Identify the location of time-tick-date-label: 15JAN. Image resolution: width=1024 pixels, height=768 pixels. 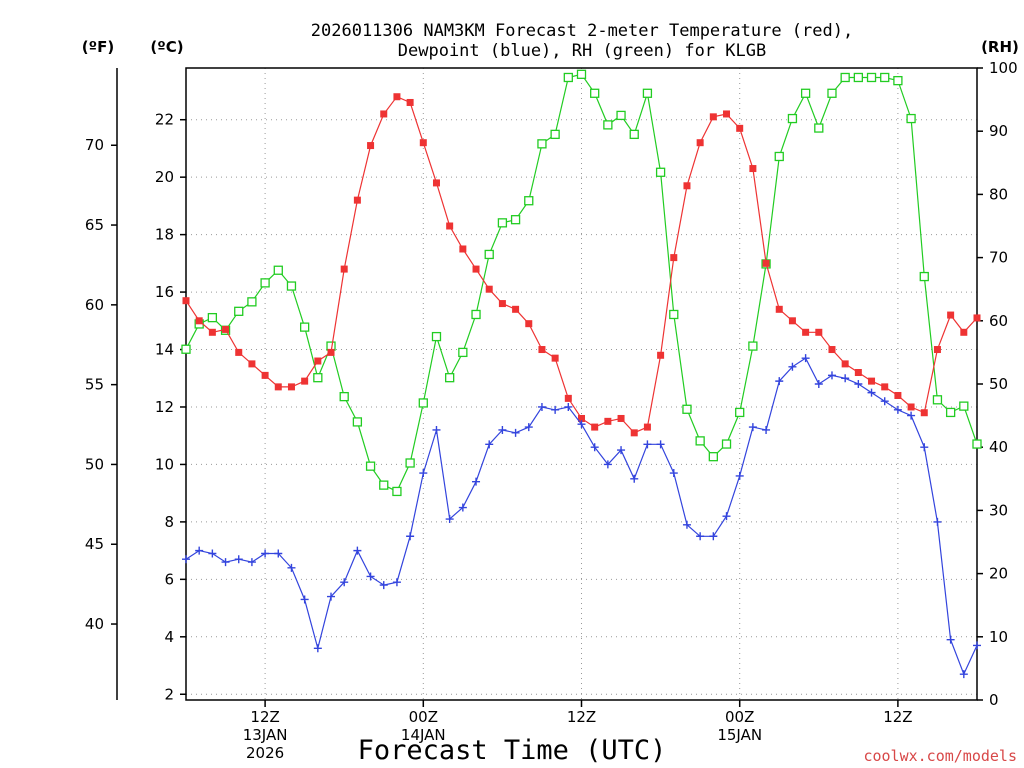
(739, 735).